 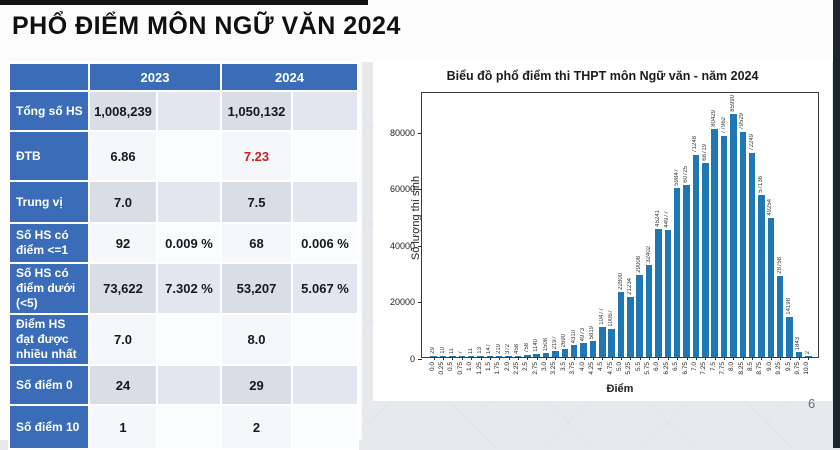 I want to click on x-tick-label: 2.25, so click(x=516, y=368).